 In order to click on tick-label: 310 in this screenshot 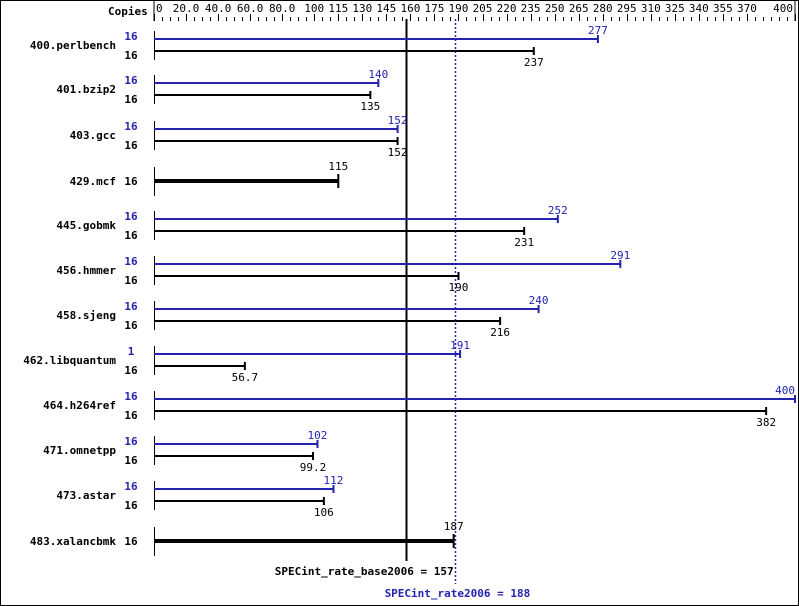, I will do `click(651, 8)`.